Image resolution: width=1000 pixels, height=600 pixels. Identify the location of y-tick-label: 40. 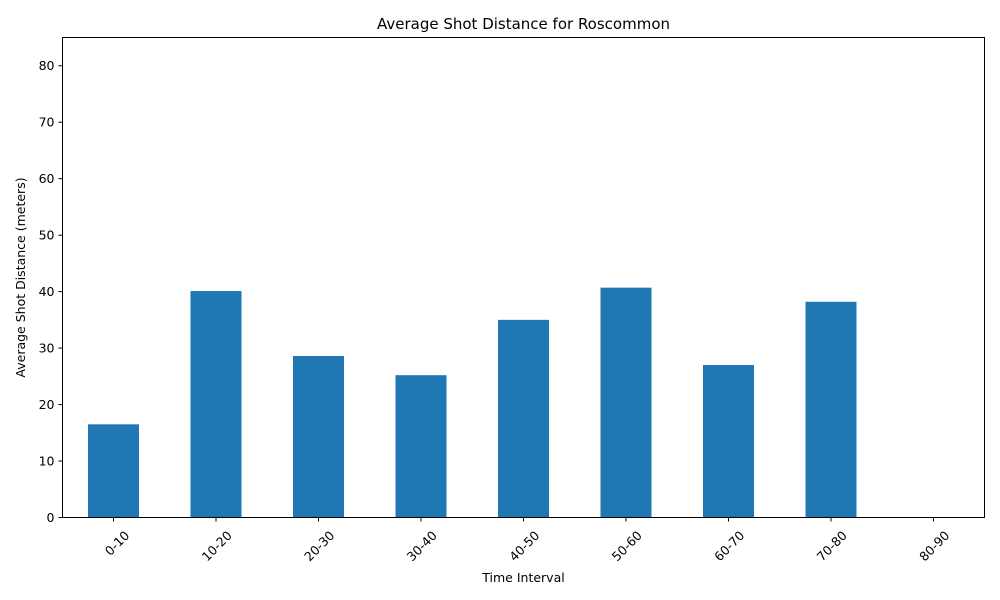
(47, 291).